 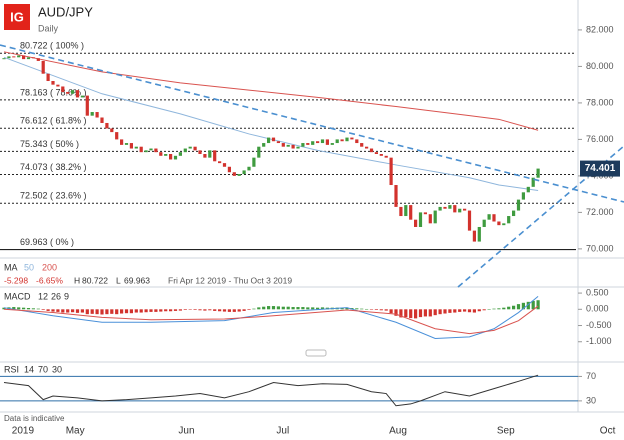 What do you see at coordinates (271, 390) in the screenshot?
I see `rsi-line` at bounding box center [271, 390].